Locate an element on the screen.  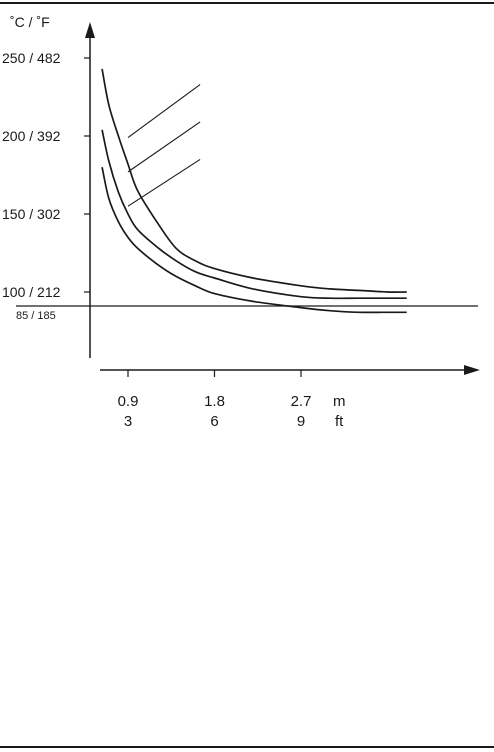
y-tick-label: 250 / 482 is located at coordinates (31, 58).